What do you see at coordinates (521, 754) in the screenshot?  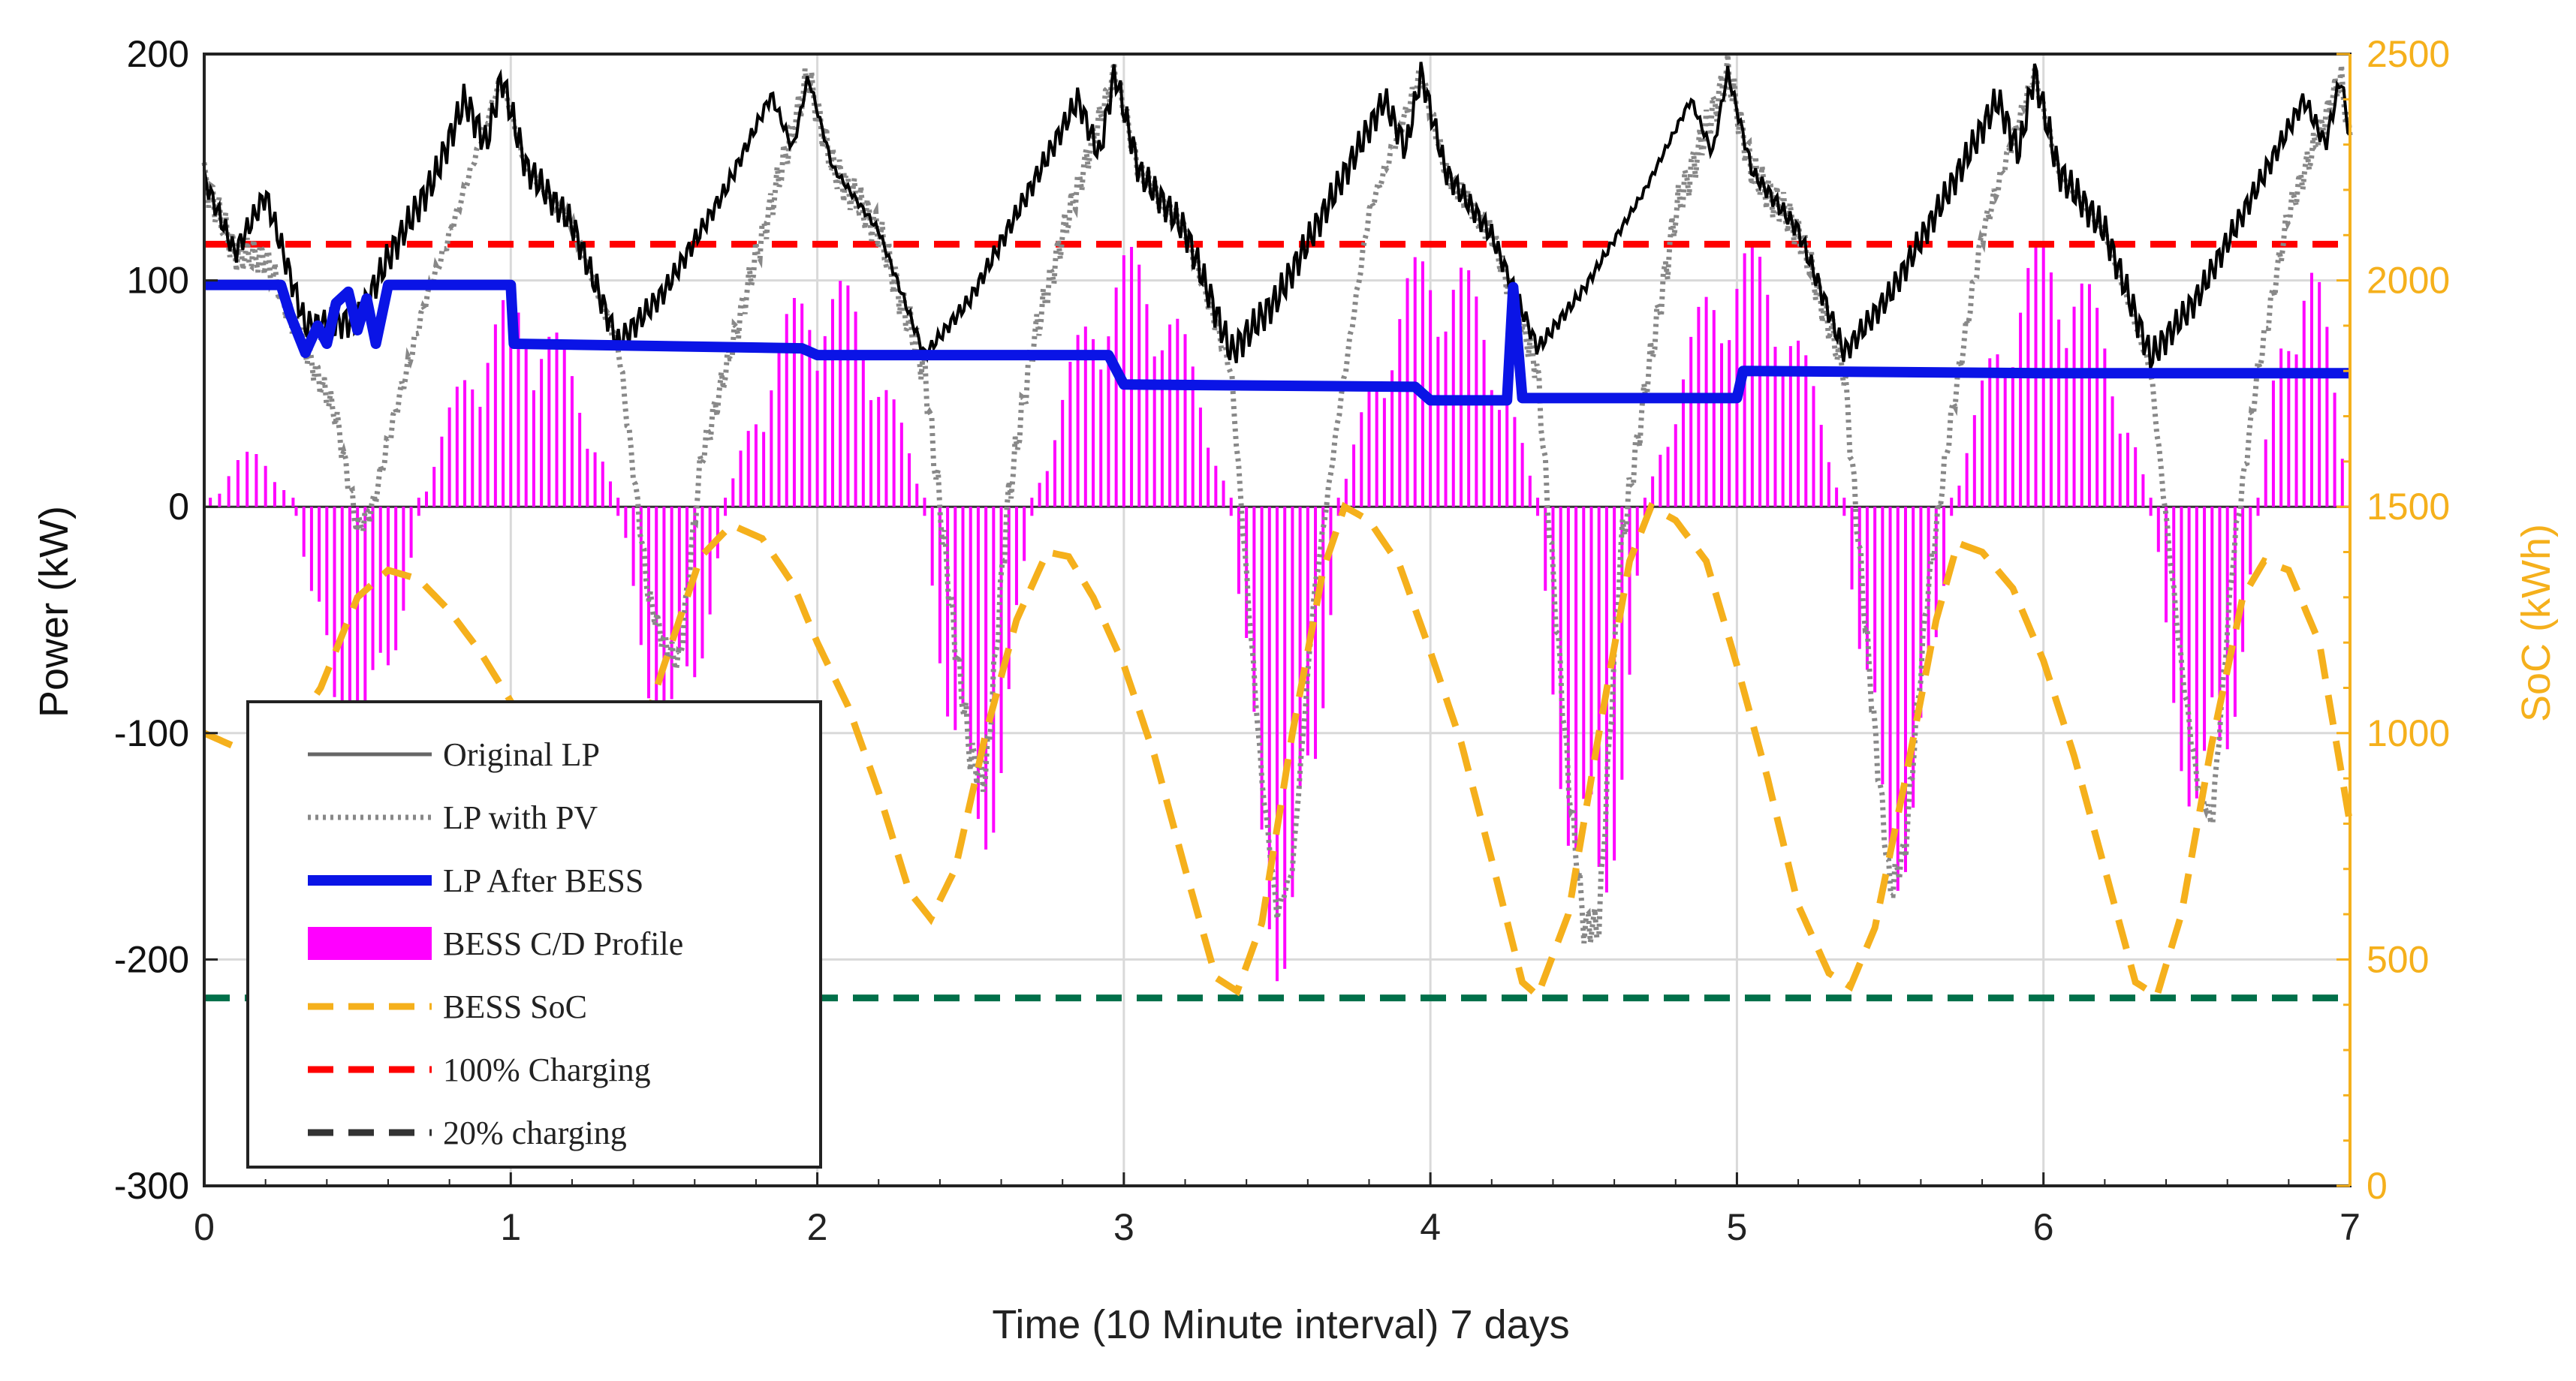 I see `legend-label: Original LP` at bounding box center [521, 754].